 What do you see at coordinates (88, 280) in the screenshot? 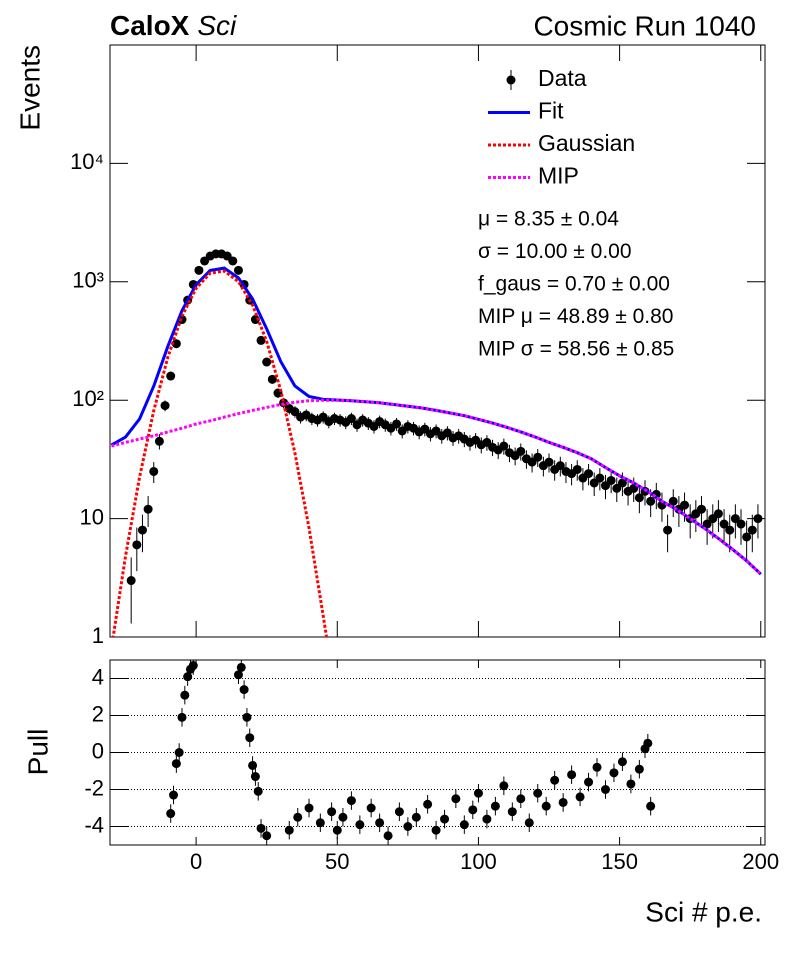
I see `y-tick-label: 10³` at bounding box center [88, 280].